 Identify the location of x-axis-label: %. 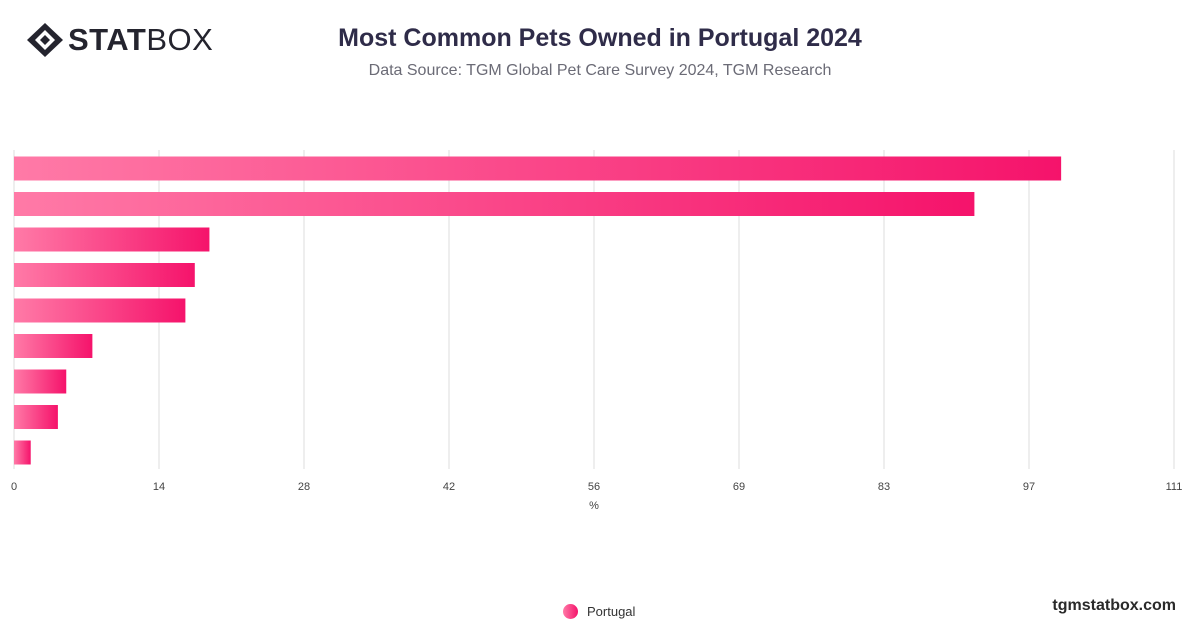
(594, 506).